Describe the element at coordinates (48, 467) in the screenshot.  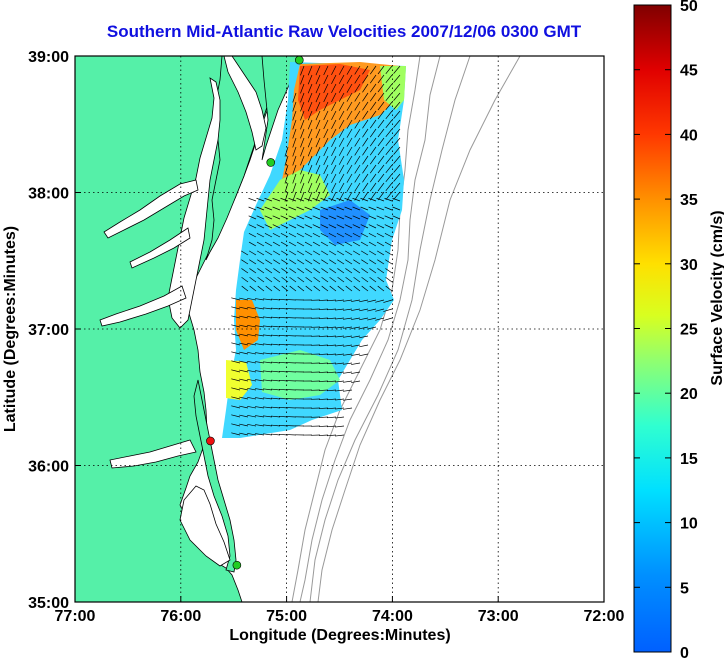
I see `y-tick-label: 36:00` at that location.